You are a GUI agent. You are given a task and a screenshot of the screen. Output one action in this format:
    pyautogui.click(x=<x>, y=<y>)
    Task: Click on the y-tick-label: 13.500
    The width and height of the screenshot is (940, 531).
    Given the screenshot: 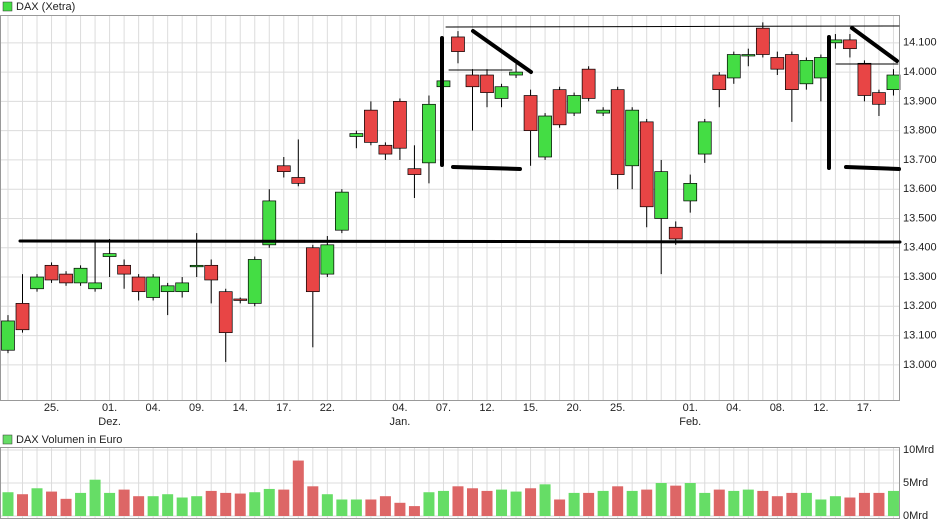 What is the action you would take?
    pyautogui.click(x=920, y=218)
    